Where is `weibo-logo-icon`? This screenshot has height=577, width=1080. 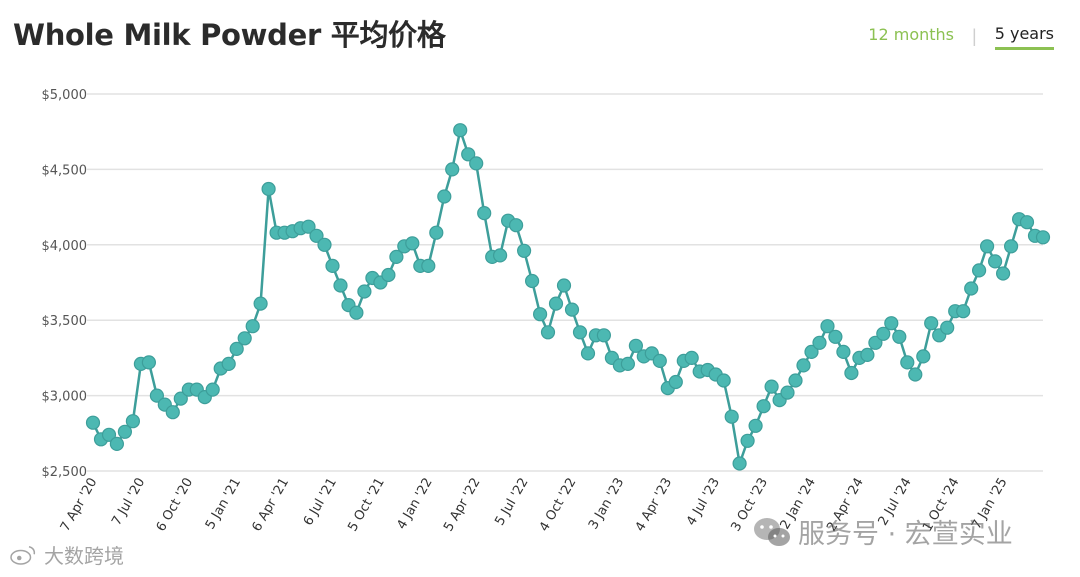
weibo-logo-icon is located at coordinates (23, 555).